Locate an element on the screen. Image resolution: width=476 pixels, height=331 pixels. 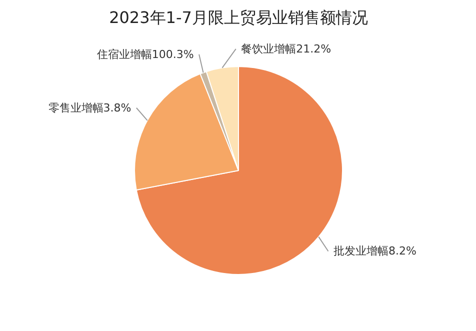
slice-label: 批发业增幅8.2% is located at coordinates (374, 251).